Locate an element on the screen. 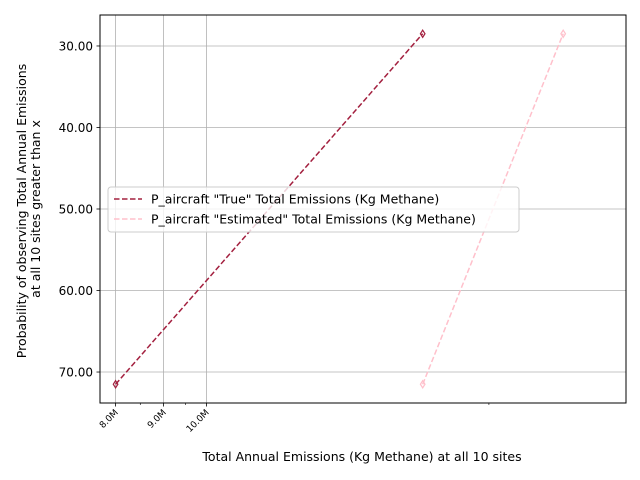 Image resolution: width=640 pixels, height=480 pixels. legend-box is located at coordinates (313, 209).